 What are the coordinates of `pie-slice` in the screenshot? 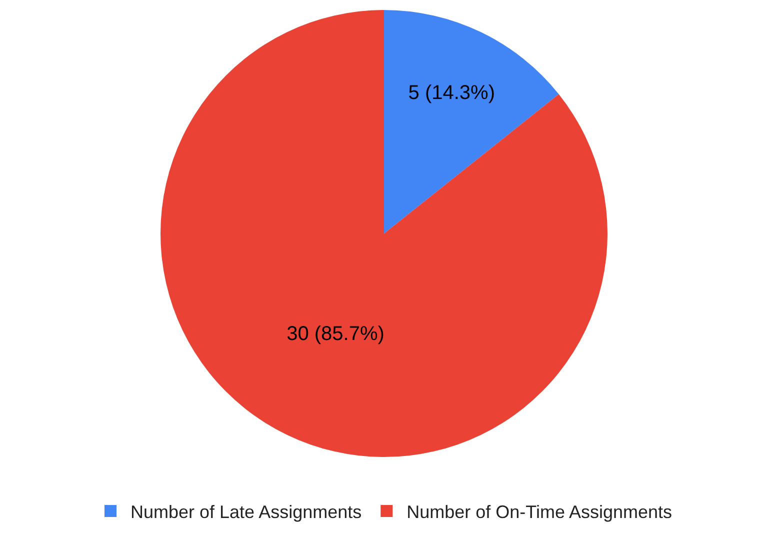 It's located at (471, 122).